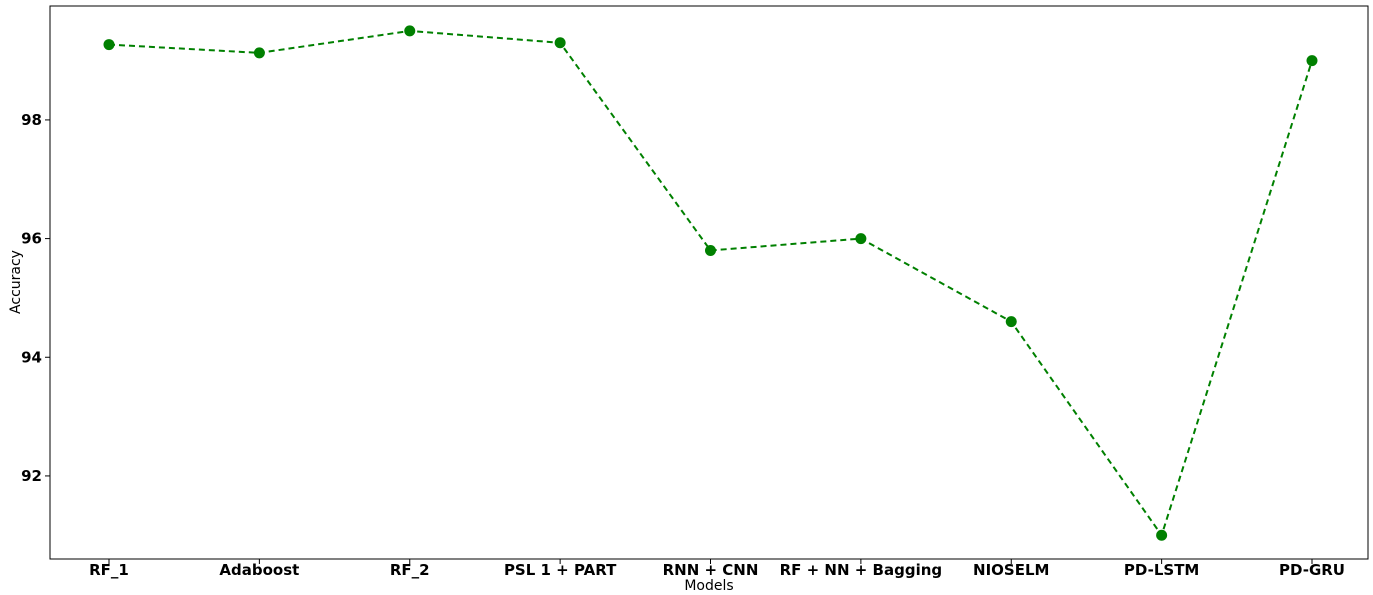  Describe the element at coordinates (1011, 570) in the screenshot. I see `x-tick-label: NIOSELM` at that location.